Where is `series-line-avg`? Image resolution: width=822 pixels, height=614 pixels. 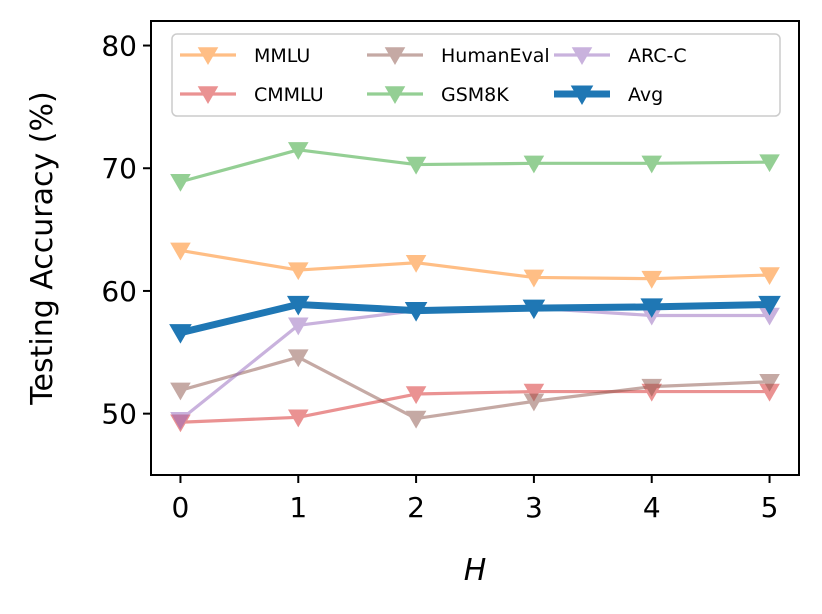 series-line-avg is located at coordinates (474, 318).